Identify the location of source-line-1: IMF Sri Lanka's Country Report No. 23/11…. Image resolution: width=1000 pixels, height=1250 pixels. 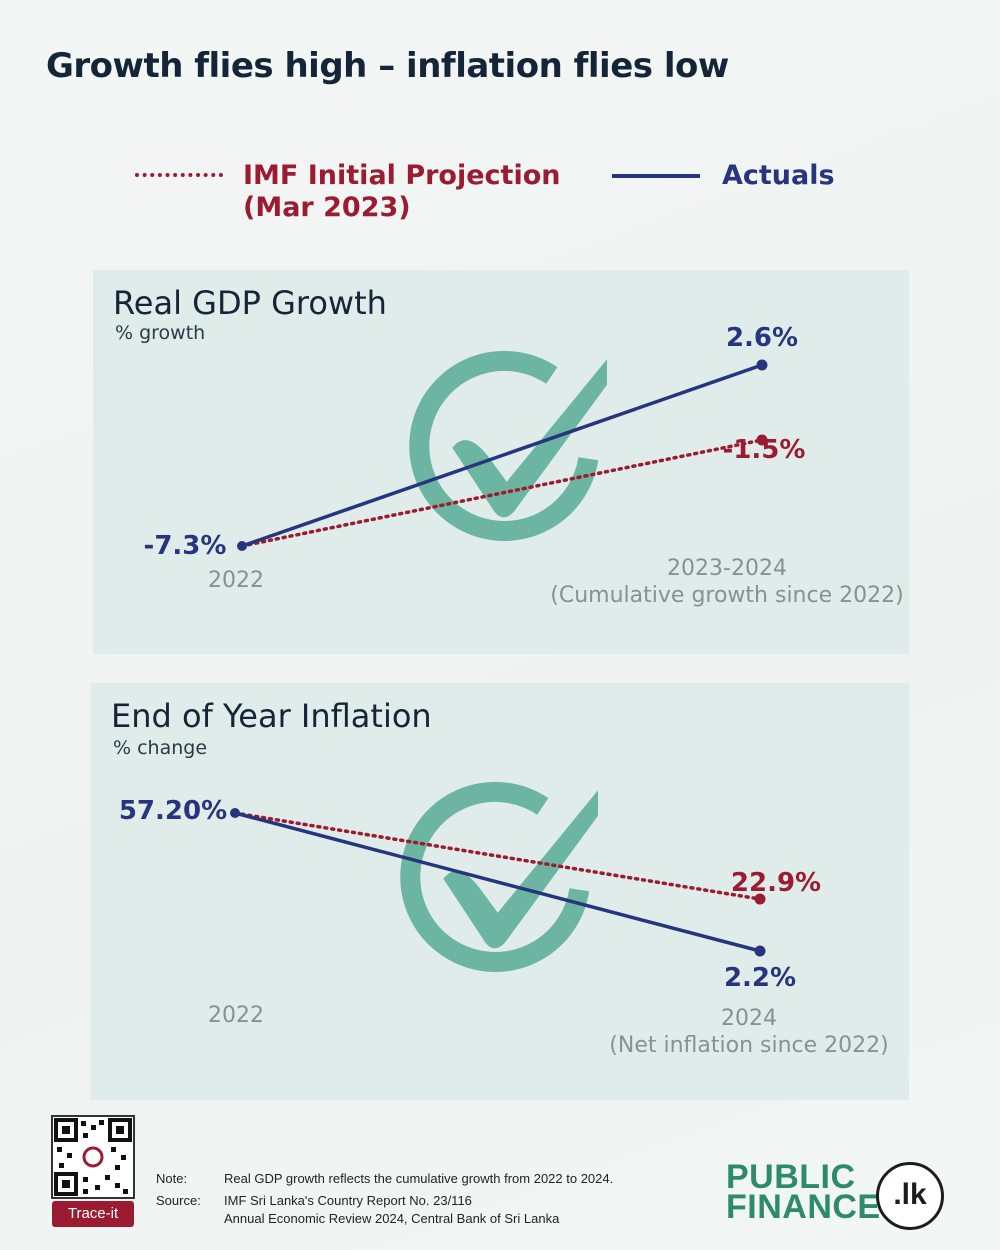
(348, 1200).